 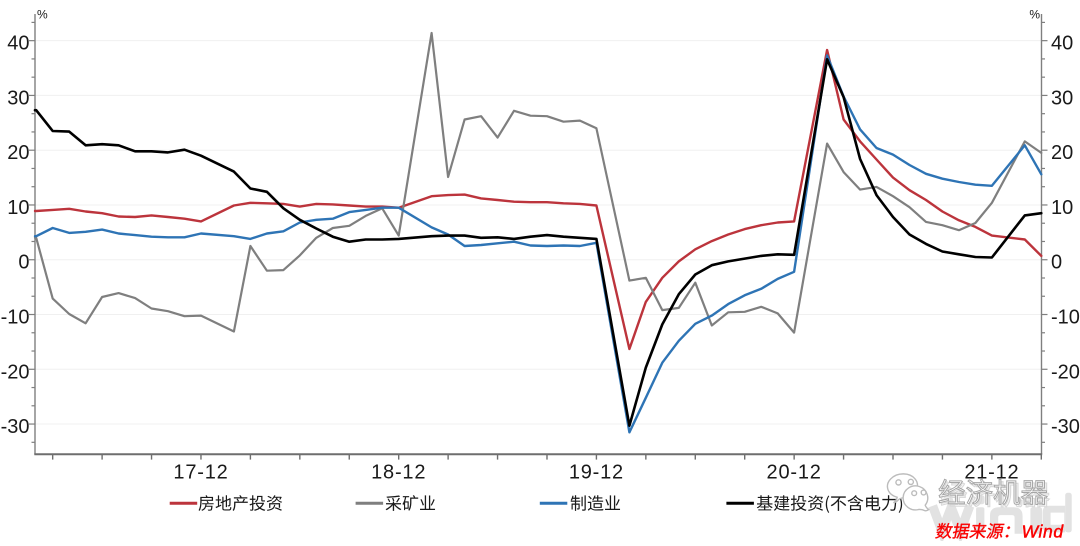 I want to click on svg-text: 17-12, so click(x=200, y=473).